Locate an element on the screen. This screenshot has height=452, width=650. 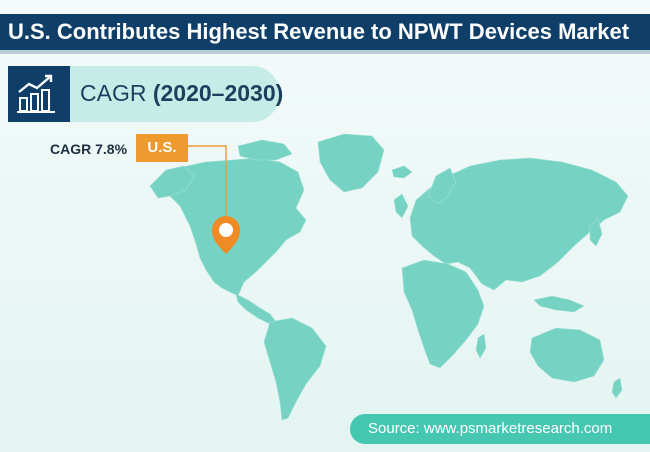
source-text: Source: www.psmarketresearch.com is located at coordinates (490, 428).